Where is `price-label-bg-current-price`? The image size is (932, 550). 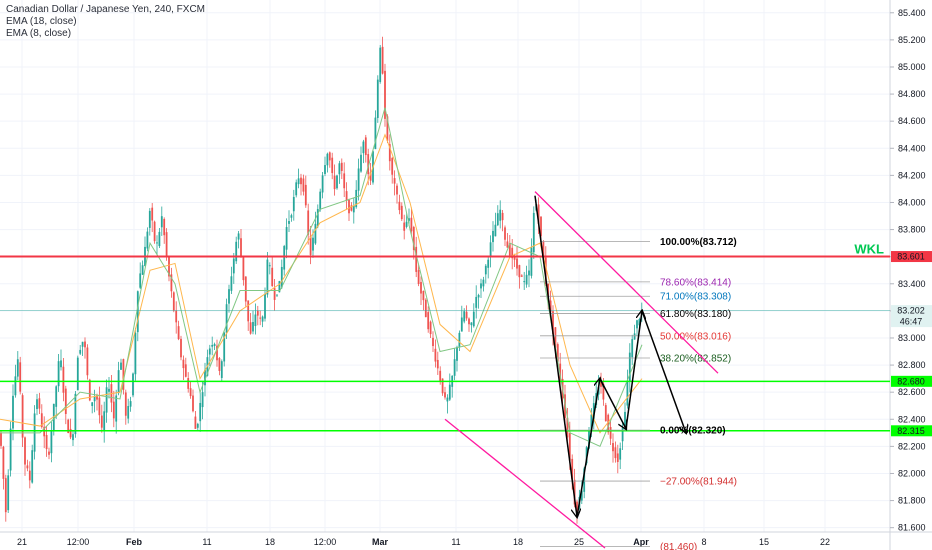
price-label-bg-current-price is located at coordinates (911, 316).